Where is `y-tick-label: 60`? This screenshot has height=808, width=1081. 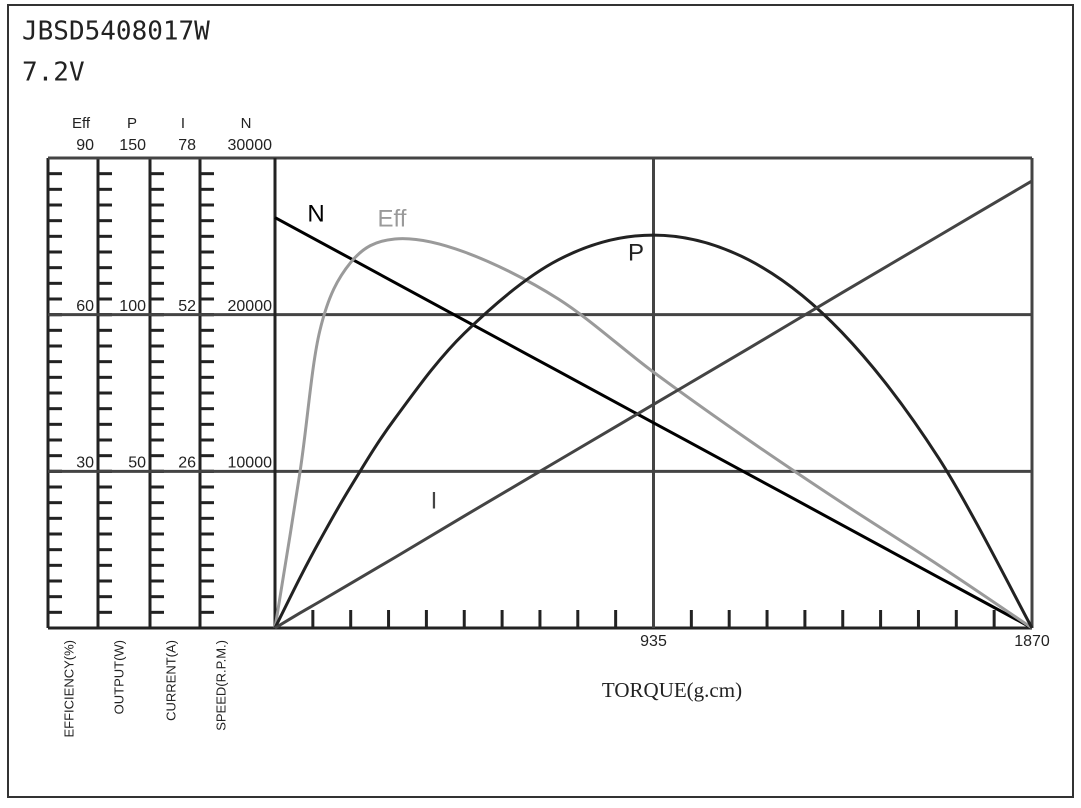 y-tick-label: 60 is located at coordinates (85, 306).